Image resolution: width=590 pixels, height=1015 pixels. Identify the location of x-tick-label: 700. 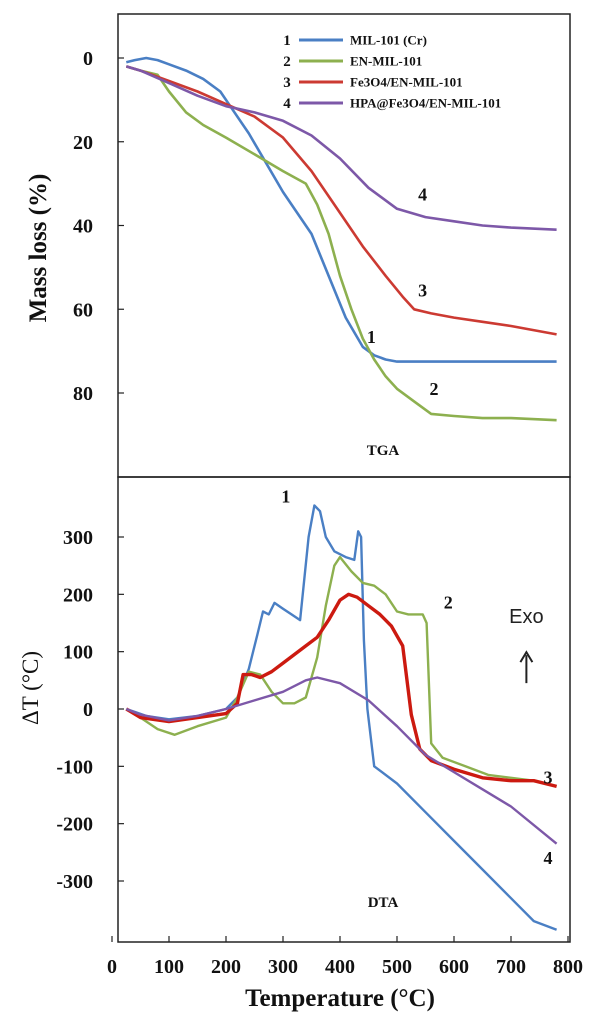
(511, 967).